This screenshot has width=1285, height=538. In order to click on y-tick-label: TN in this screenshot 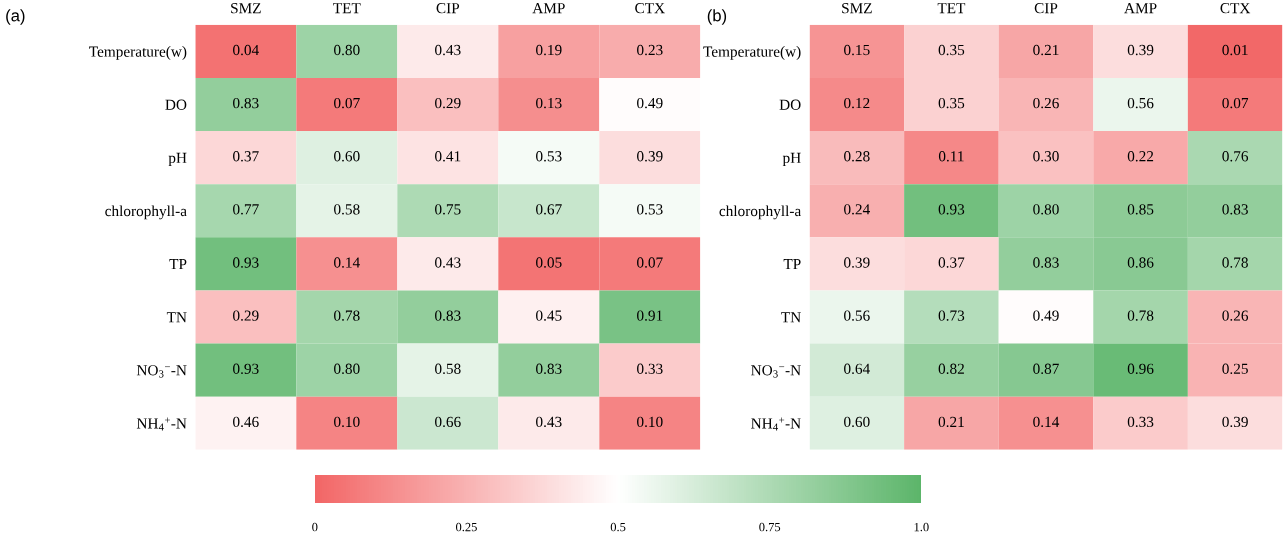, I will do `click(791, 317)`.